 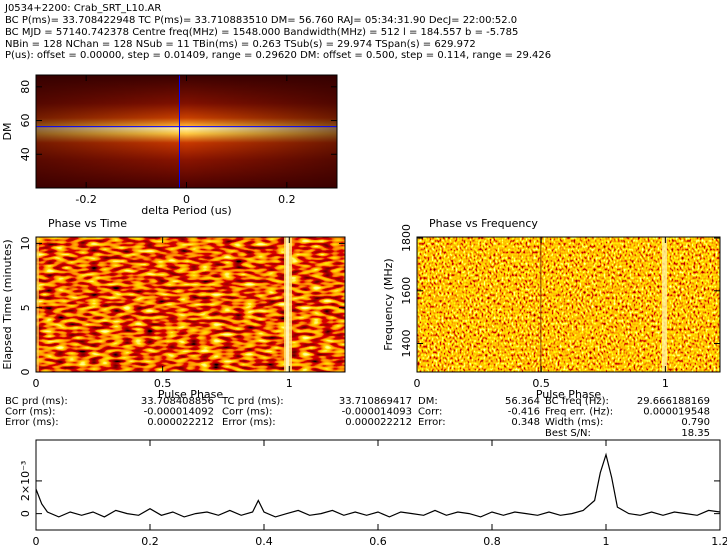 What do you see at coordinates (85, 199) in the screenshot?
I see `x-tick-label: -0.2` at bounding box center [85, 199].